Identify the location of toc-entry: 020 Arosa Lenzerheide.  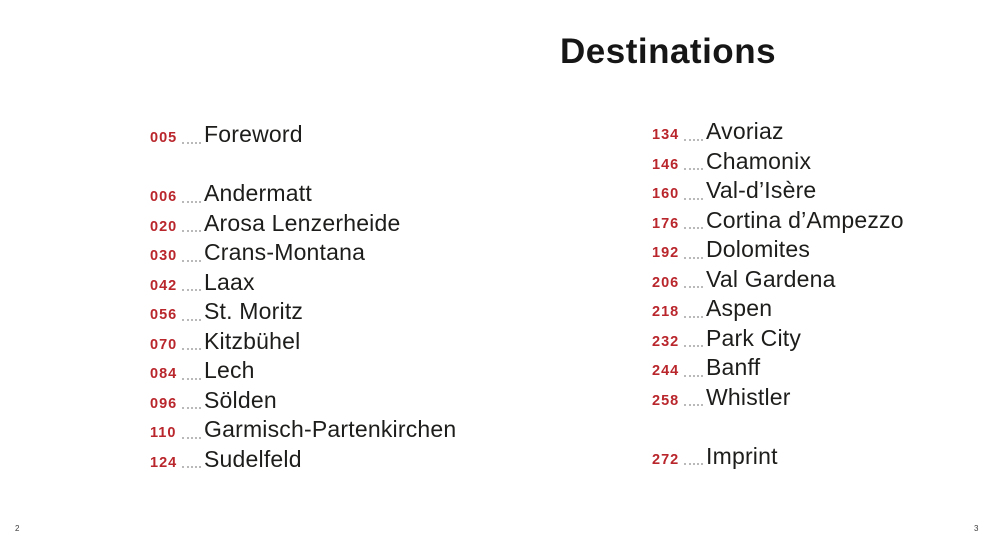
(330, 225).